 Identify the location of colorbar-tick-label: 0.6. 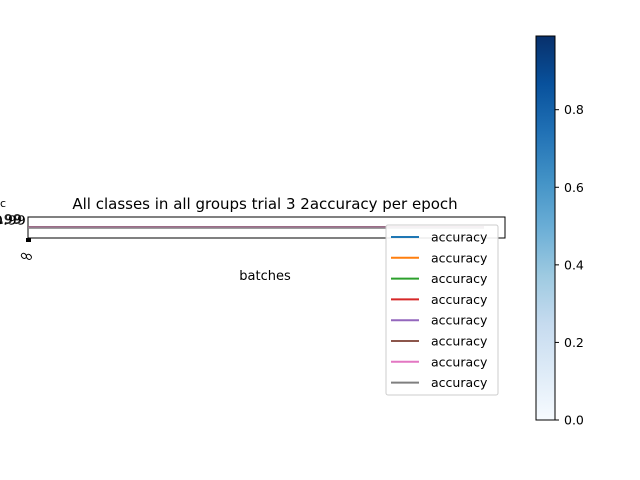
(574, 187).